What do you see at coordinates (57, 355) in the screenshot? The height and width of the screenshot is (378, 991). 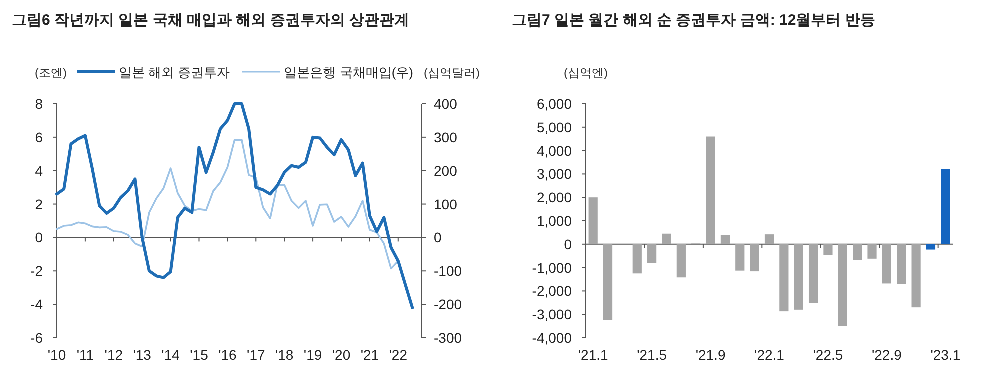 I see `x-tick-label: '10` at bounding box center [57, 355].